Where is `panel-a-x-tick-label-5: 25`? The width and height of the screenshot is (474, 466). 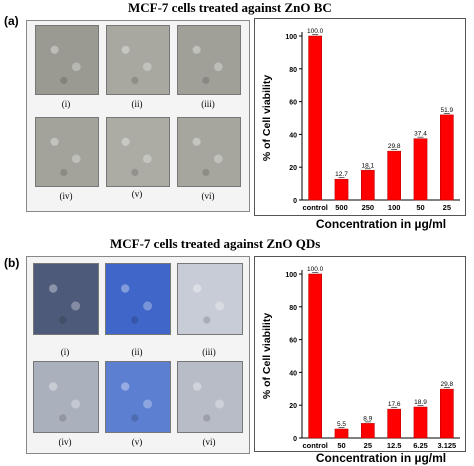
panel-a-x-tick-label-5: 25 is located at coordinates (447, 207).